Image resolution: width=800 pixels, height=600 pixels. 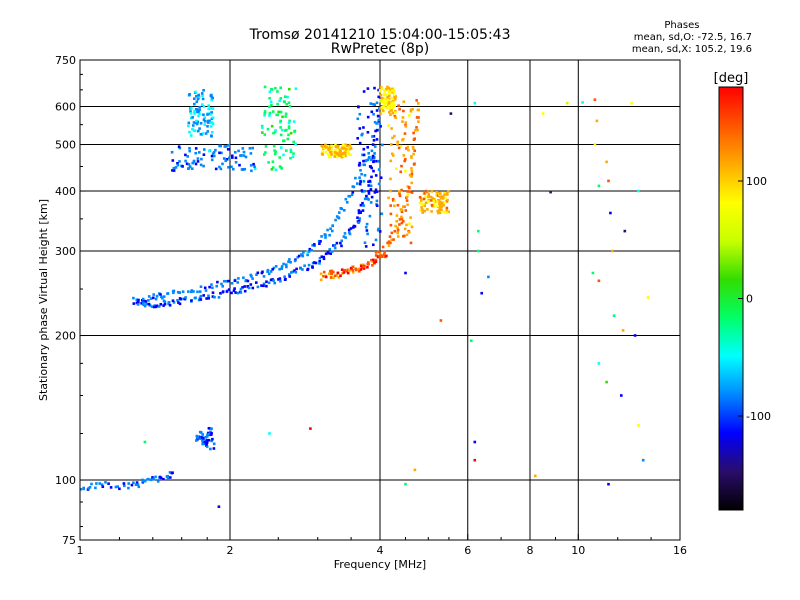 What do you see at coordinates (467, 550) in the screenshot?
I see `x-tick-label-3: 6` at bounding box center [467, 550].